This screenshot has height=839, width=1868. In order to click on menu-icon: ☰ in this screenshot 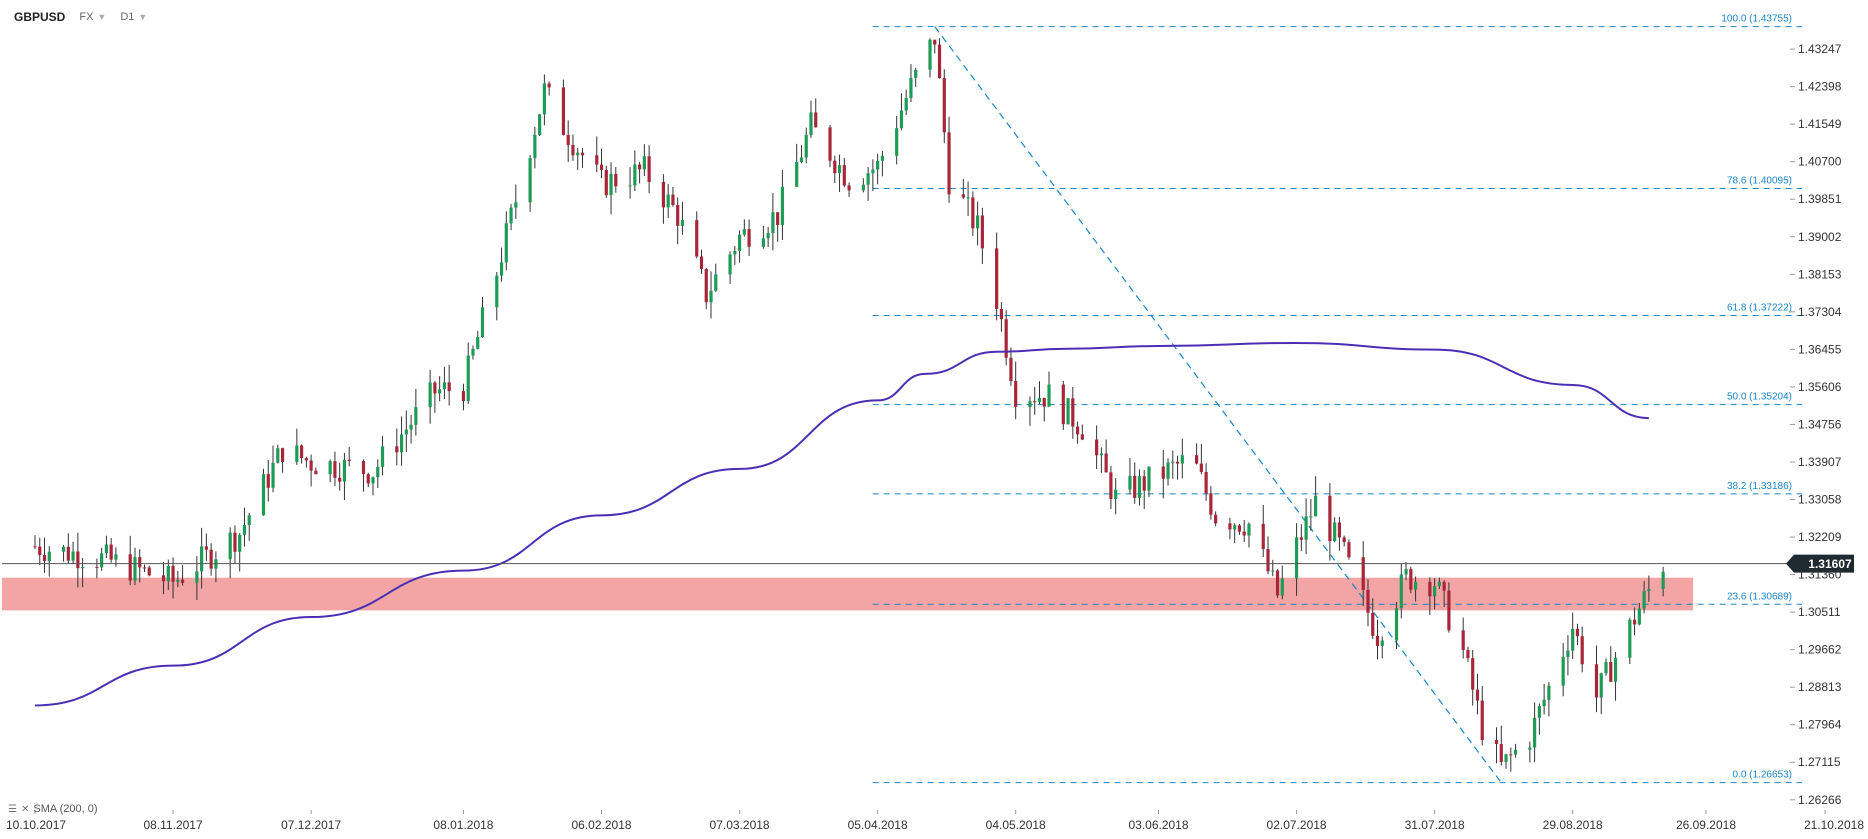, I will do `click(12, 809)`.